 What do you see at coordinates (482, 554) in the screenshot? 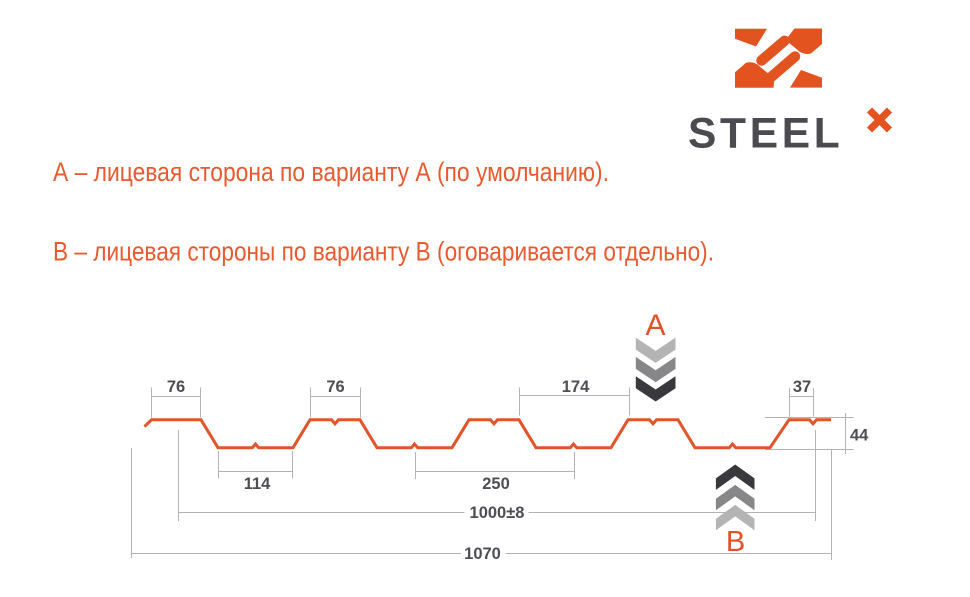
I see `svg-text: 1070` at bounding box center [482, 554].